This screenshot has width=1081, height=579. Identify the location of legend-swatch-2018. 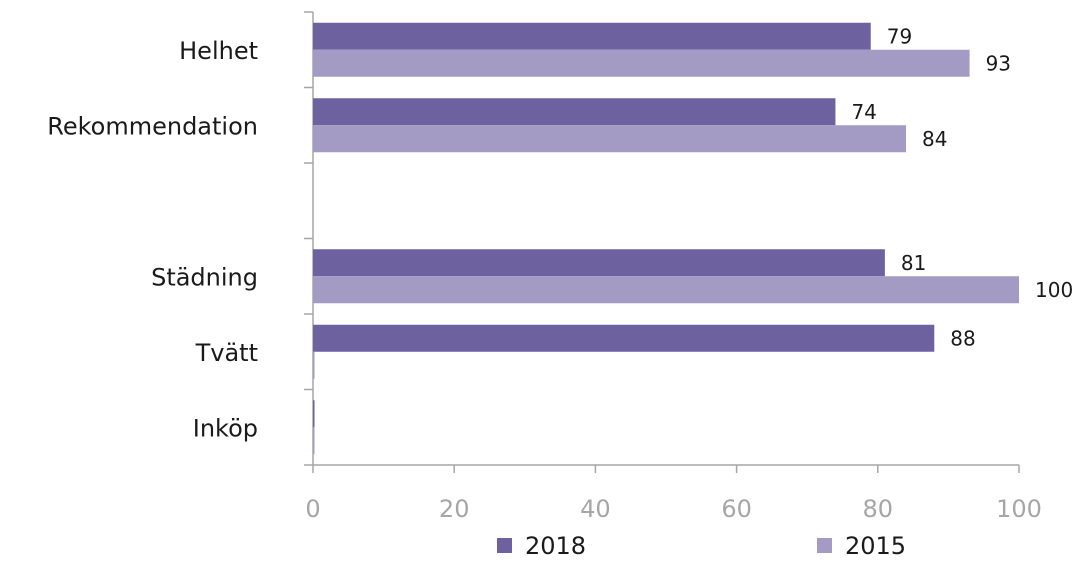
(504, 545).